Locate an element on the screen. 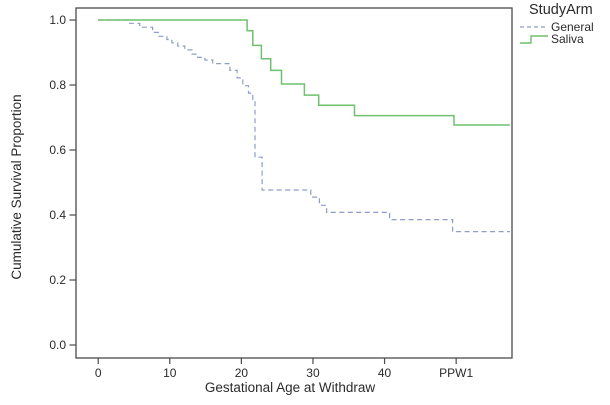 The width and height of the screenshot is (610, 405). y-axis-label: Cumulative Survival Proportion is located at coordinates (16, 186).